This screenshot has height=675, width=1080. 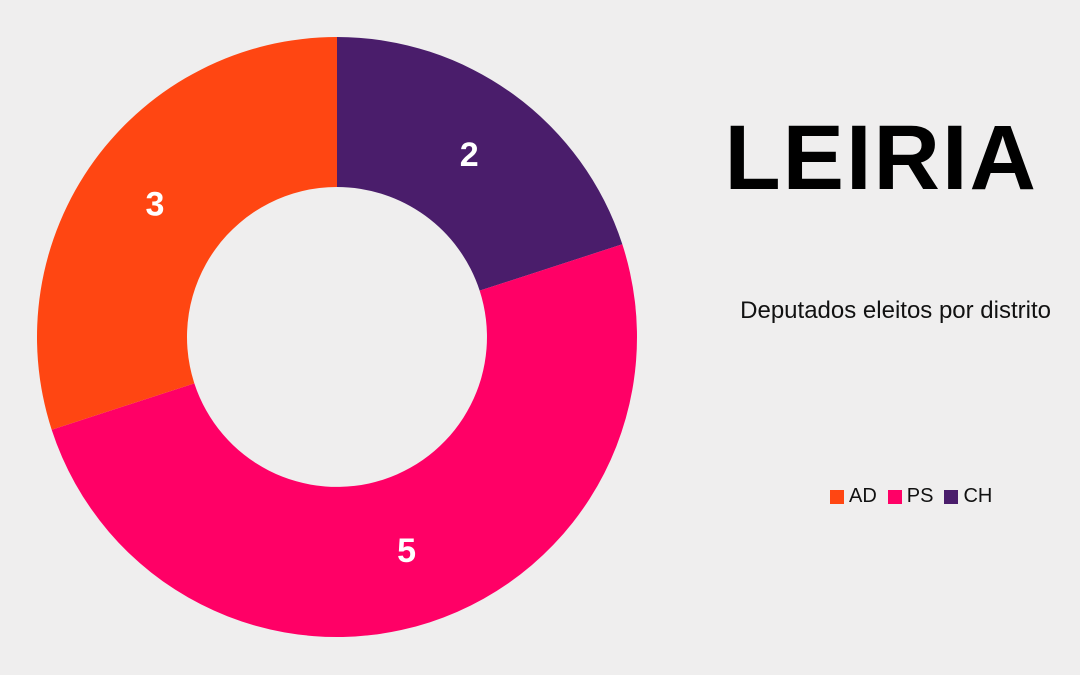 I want to click on legend-swatch-ch, so click(x=951, y=496).